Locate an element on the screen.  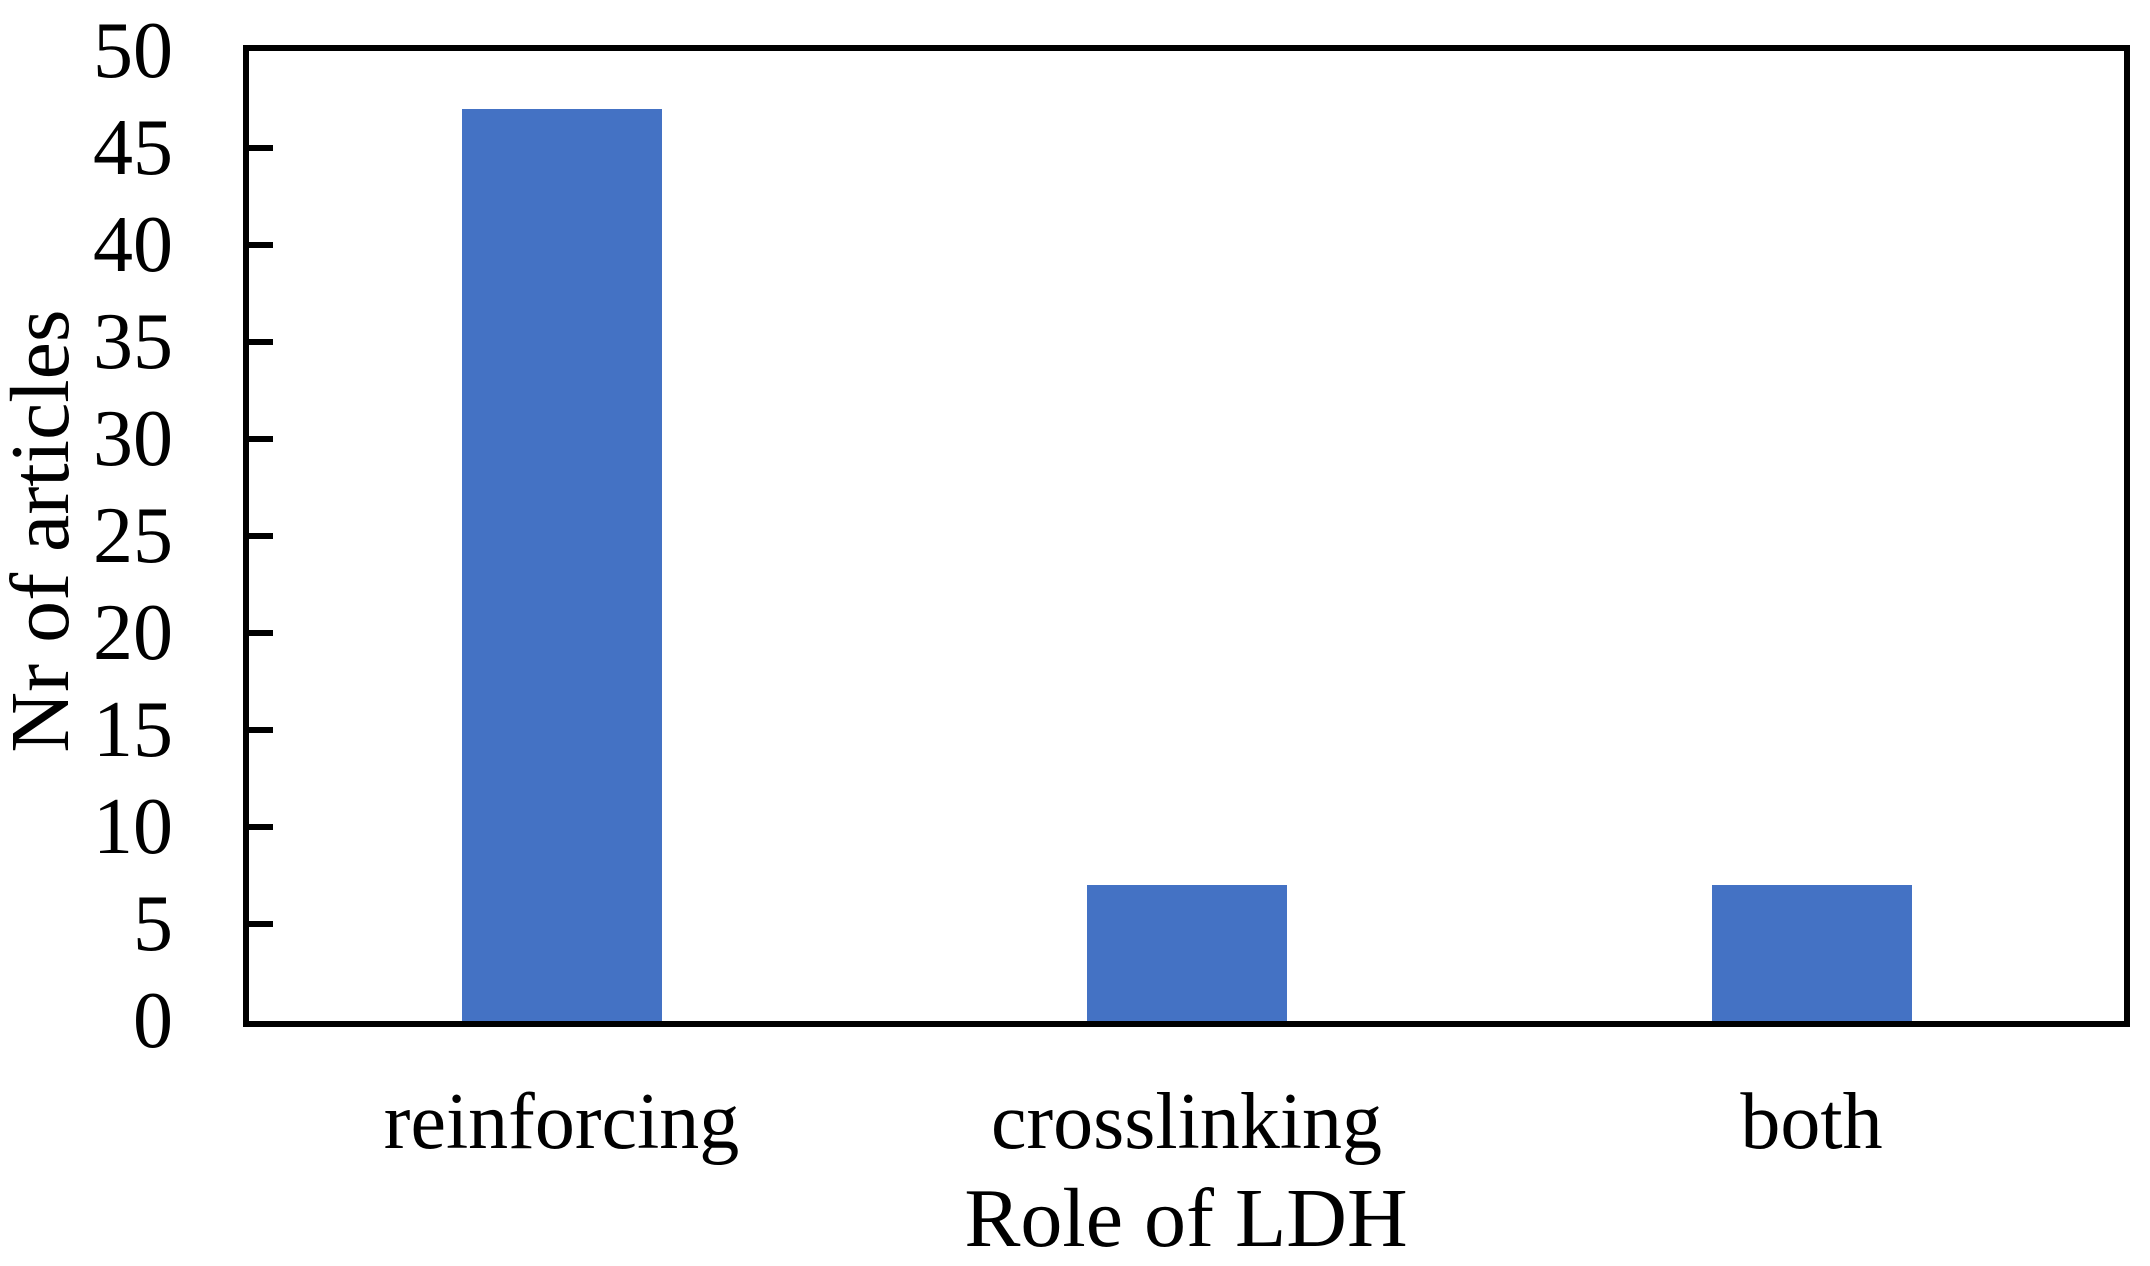
x-axis-title: Role of LDH is located at coordinates (1186, 1218).